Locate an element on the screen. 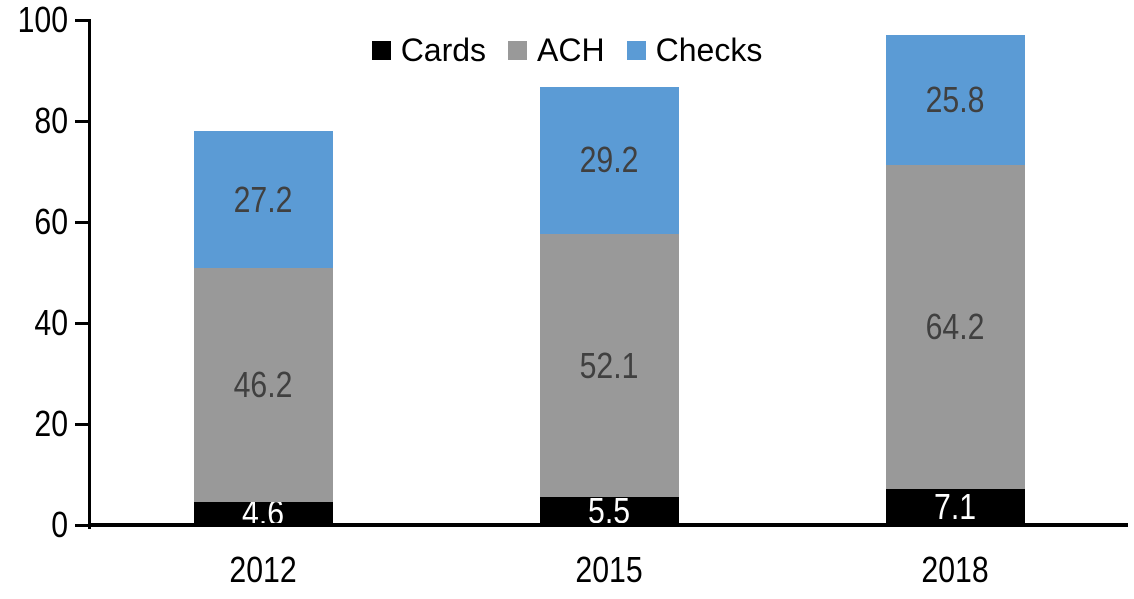  y-tick-label: 100 is located at coordinates (34, 20).